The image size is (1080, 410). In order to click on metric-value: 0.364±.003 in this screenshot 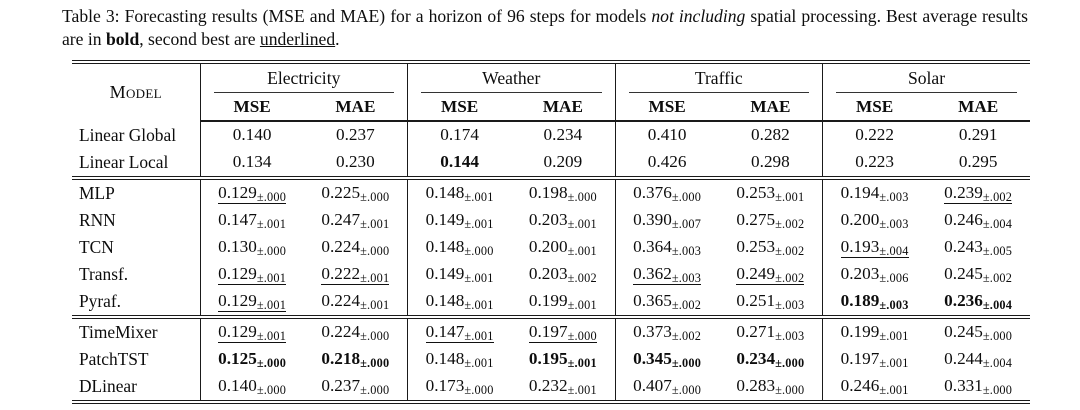, I will do `click(667, 248)`.